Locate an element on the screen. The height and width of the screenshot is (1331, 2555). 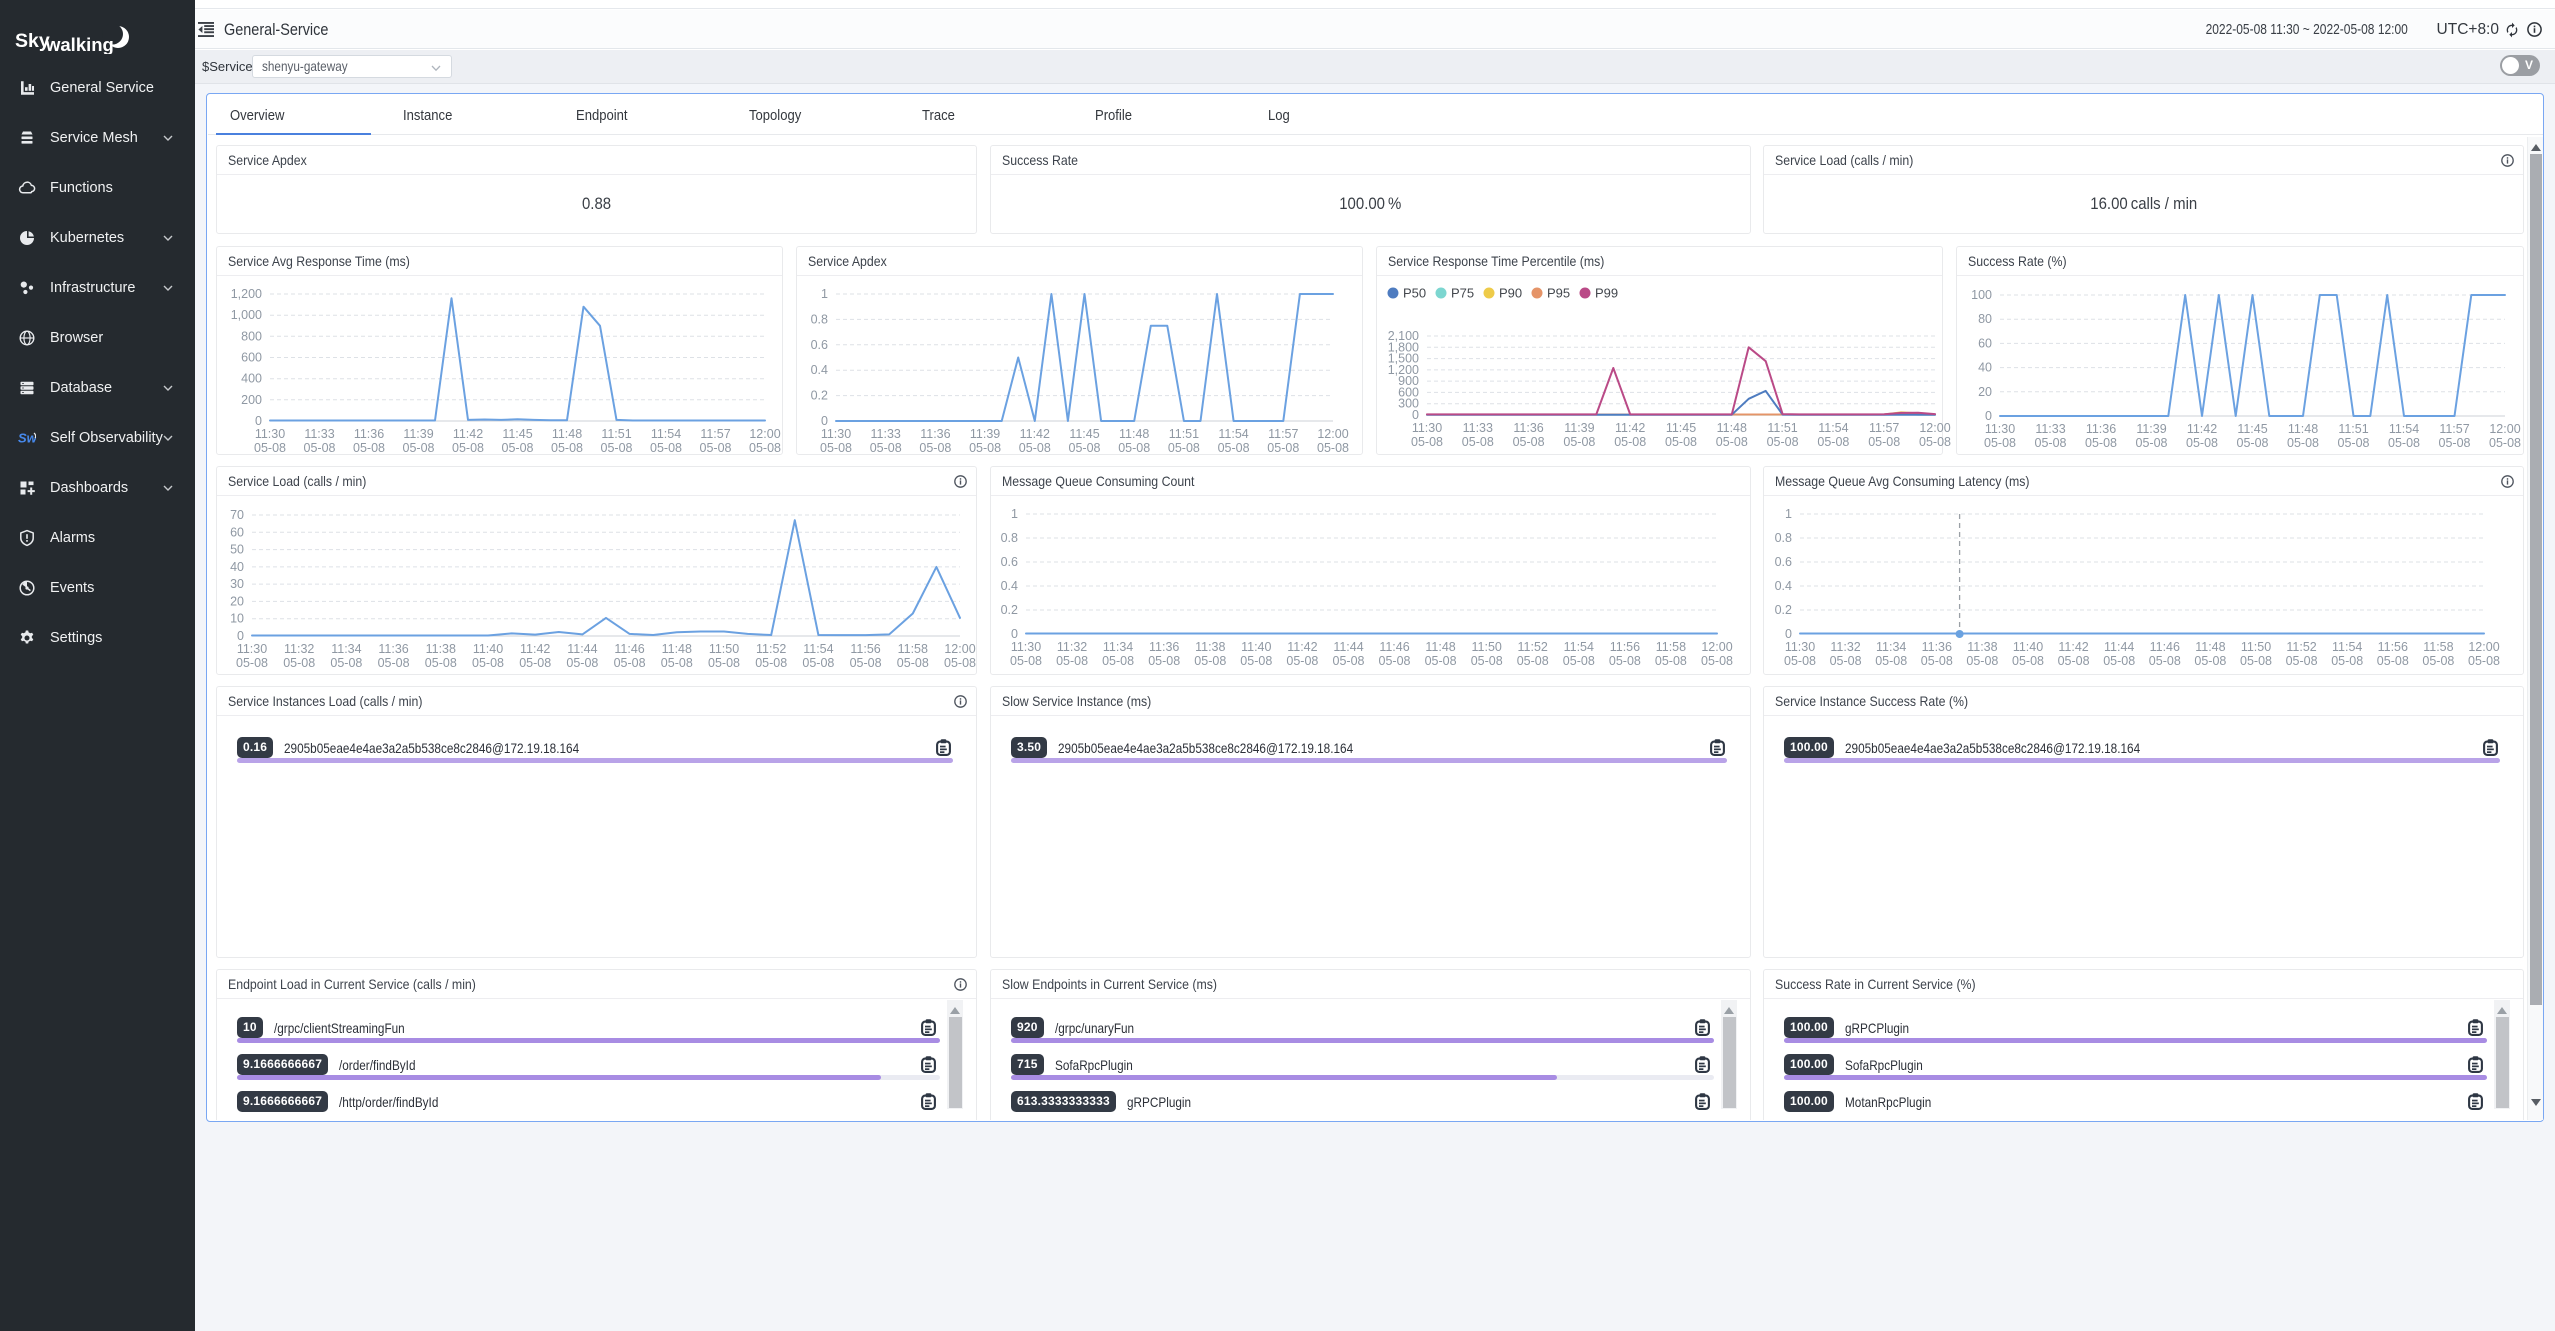
svg-text: P95 is located at coordinates (1558, 293).